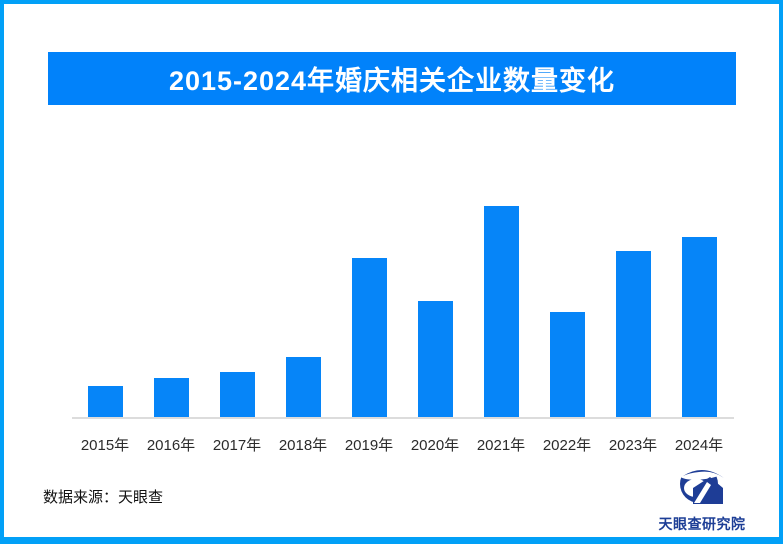 The height and width of the screenshot is (544, 783). Describe the element at coordinates (501, 445) in the screenshot. I see `x-tick-label: 2021年` at that location.